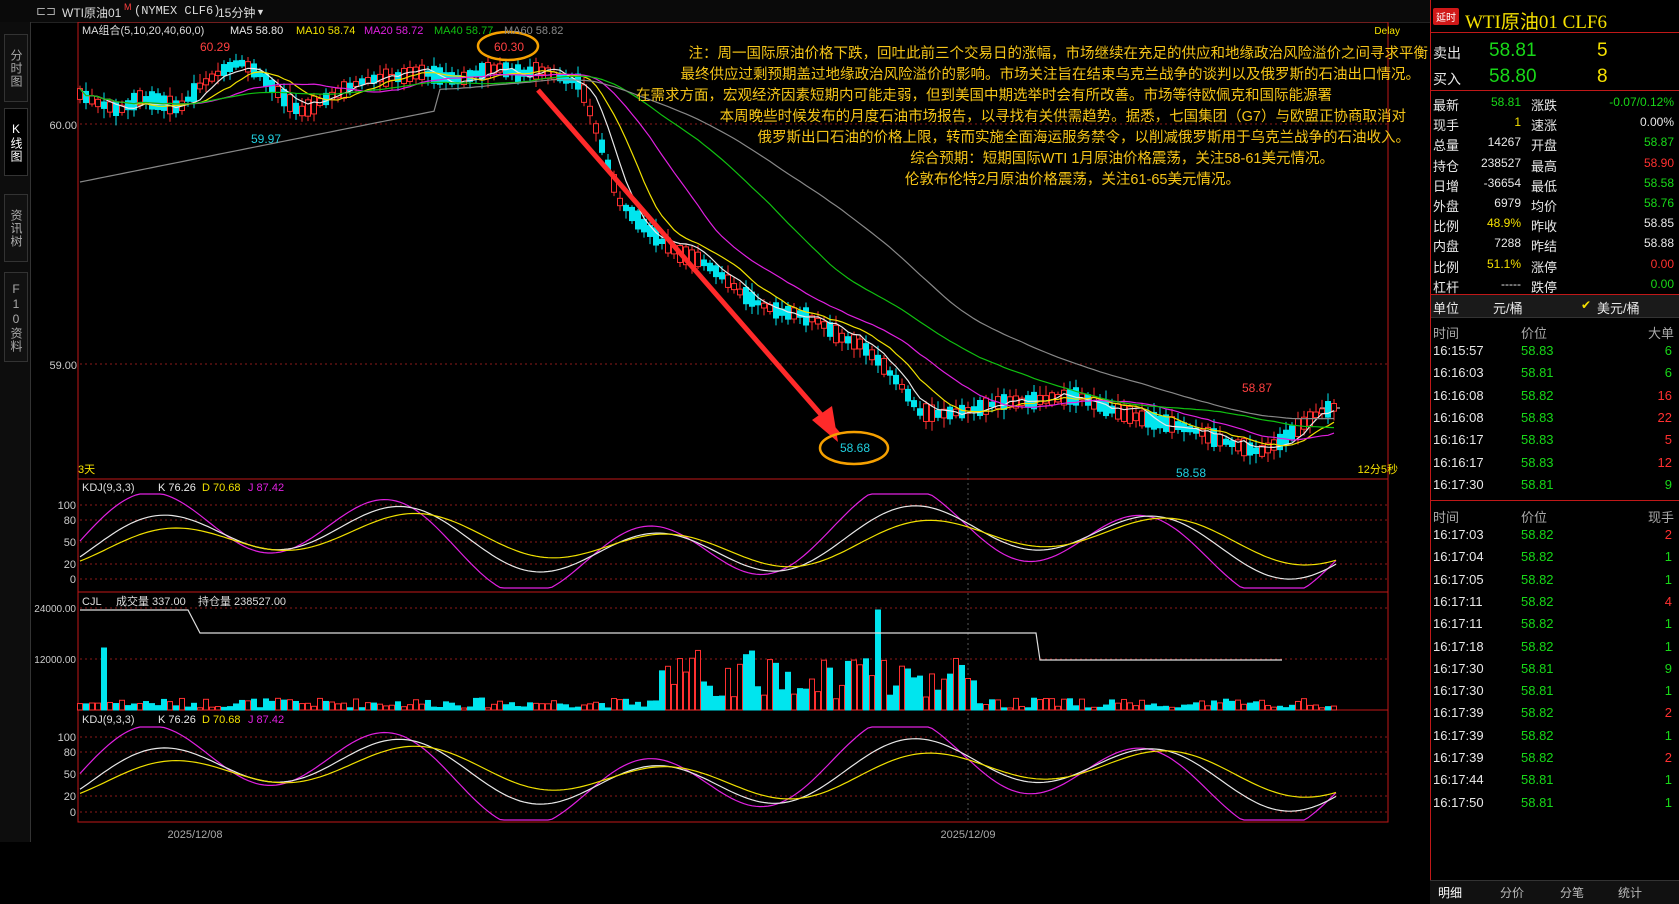 The image size is (1679, 904). What do you see at coordinates (16, 142) in the screenshot?
I see `tab-kline: K线图` at bounding box center [16, 142].